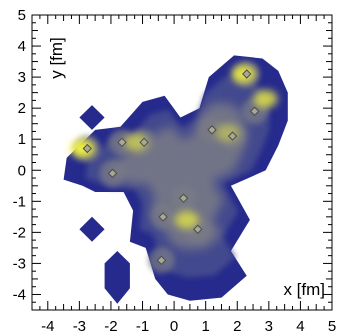  I want to click on y-tick-label: 4, so click(22, 46).